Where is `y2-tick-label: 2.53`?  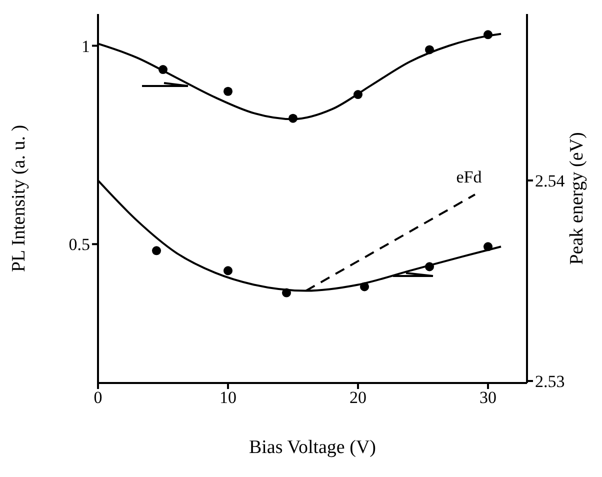 y2-tick-label: 2.53 is located at coordinates (550, 382).